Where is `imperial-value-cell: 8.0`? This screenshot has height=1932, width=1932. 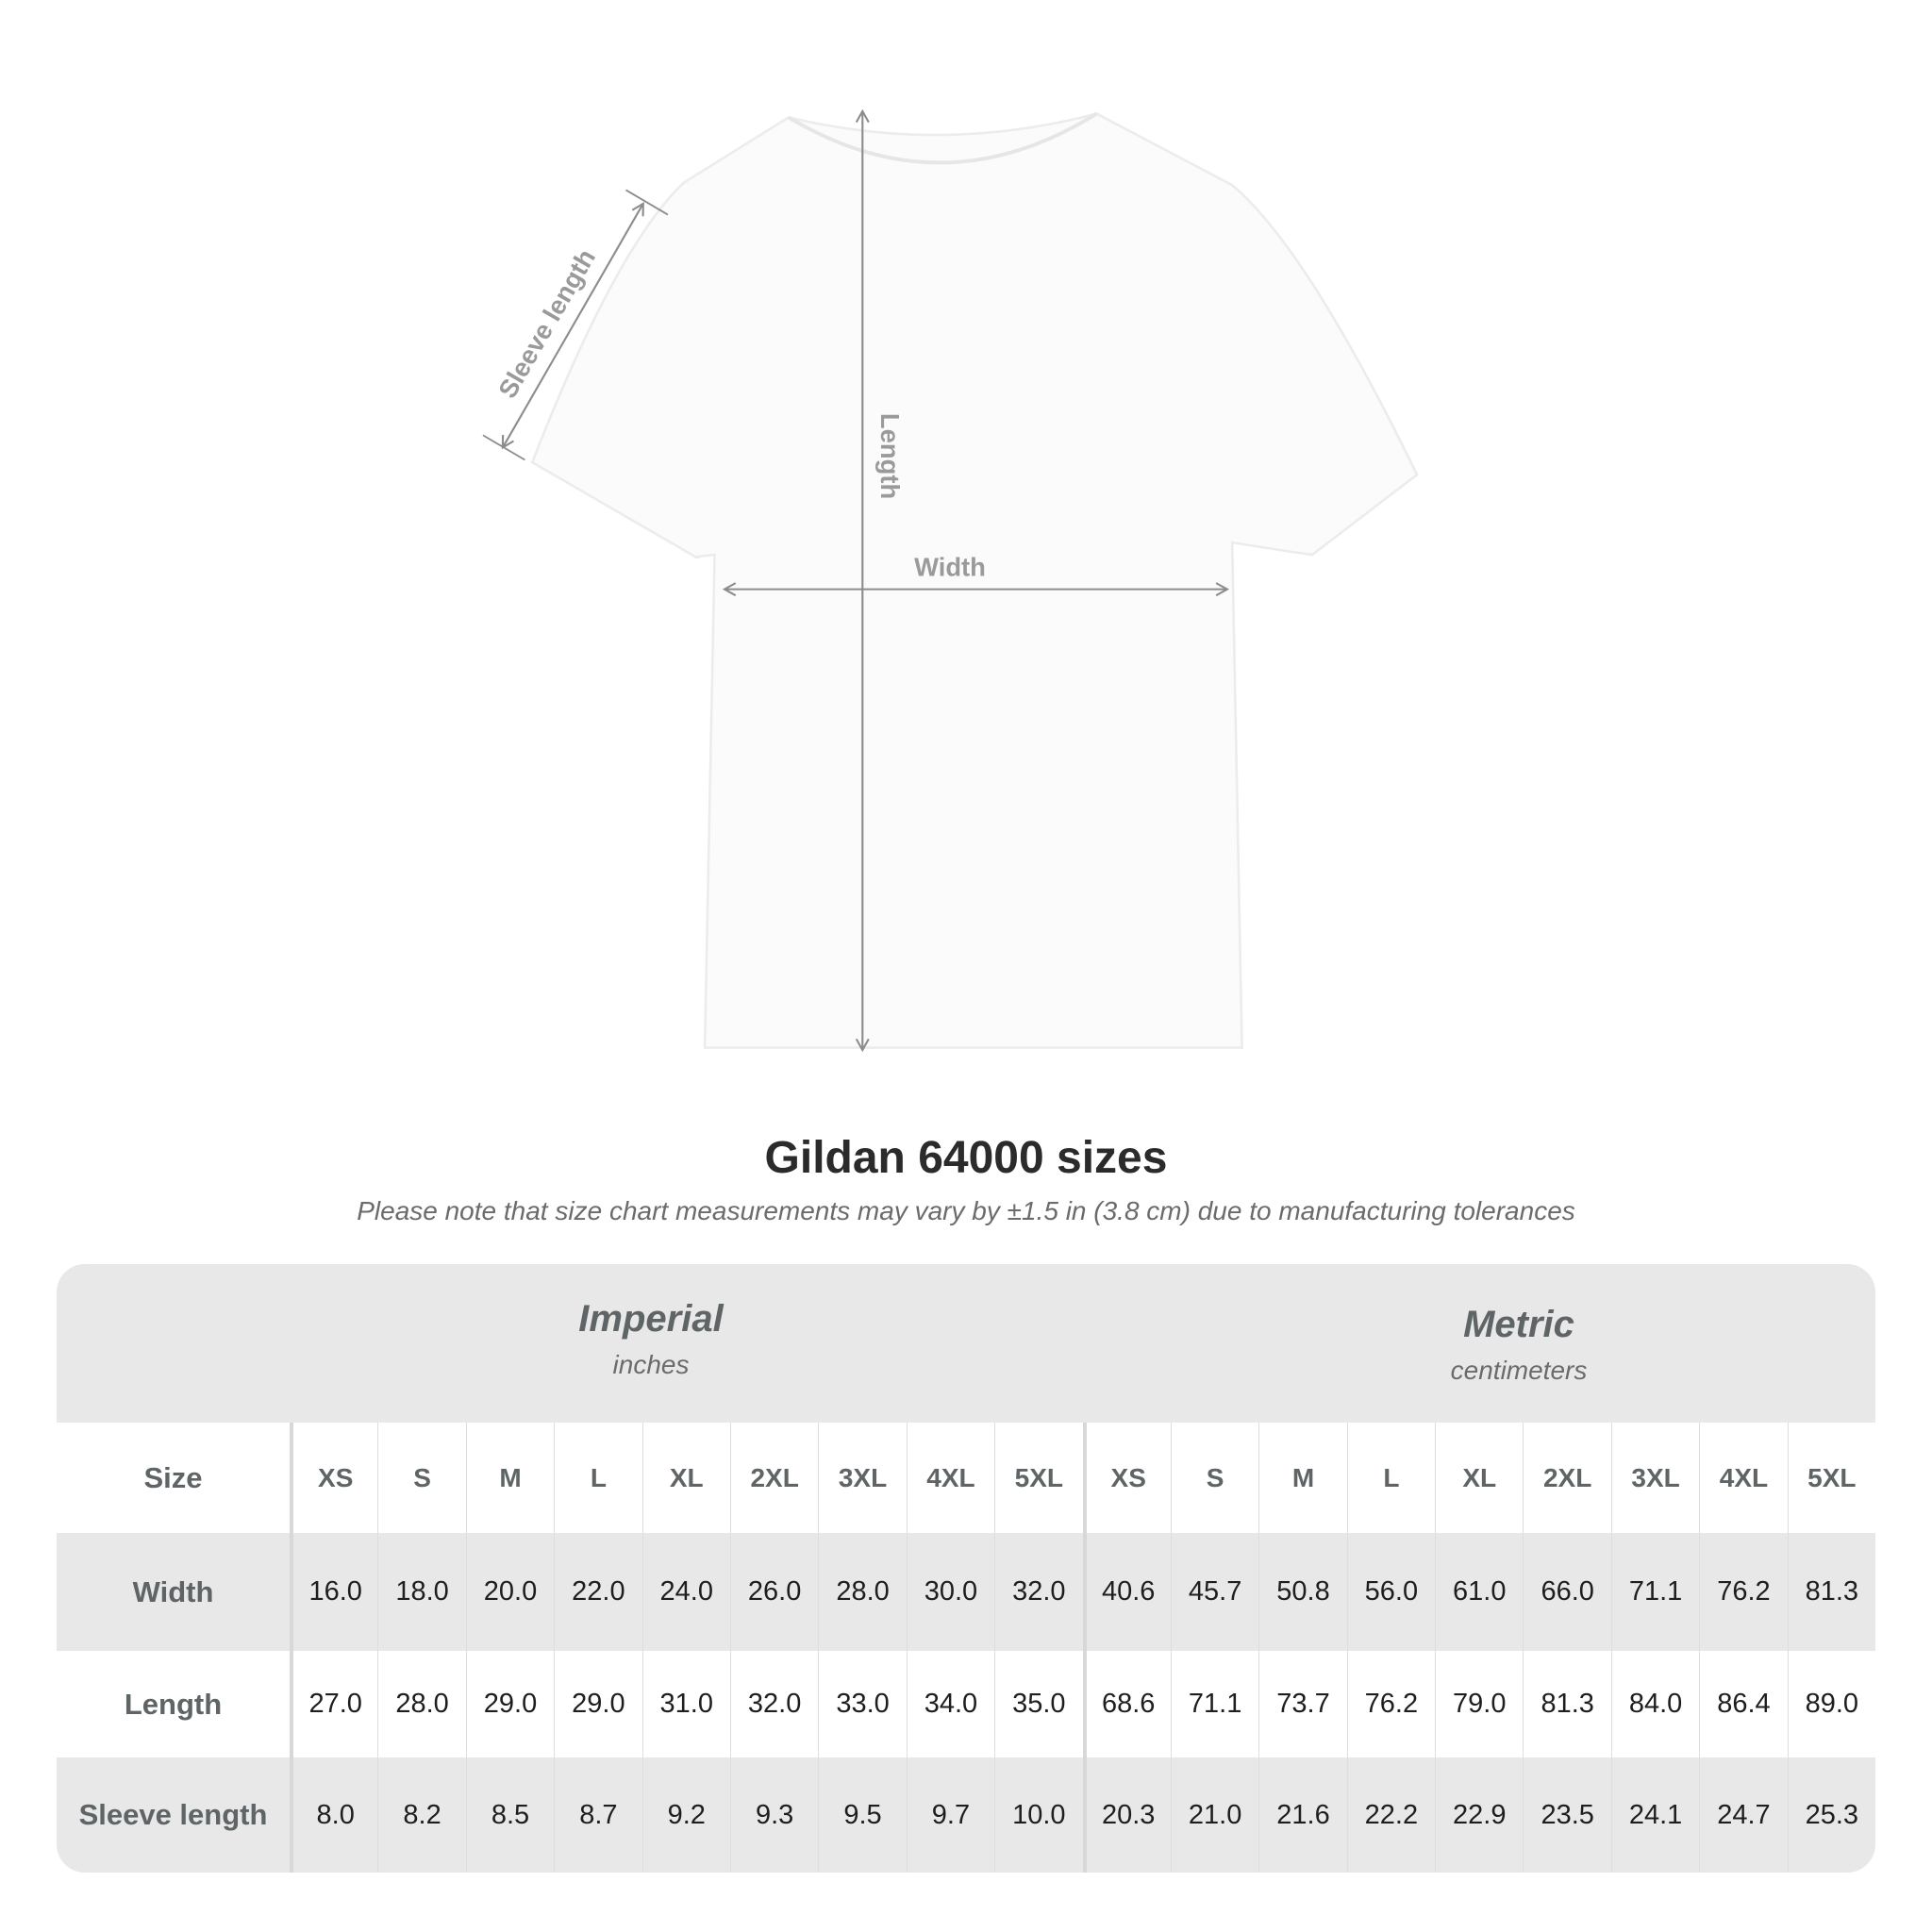
imperial-value-cell: 8.0 is located at coordinates (334, 1815).